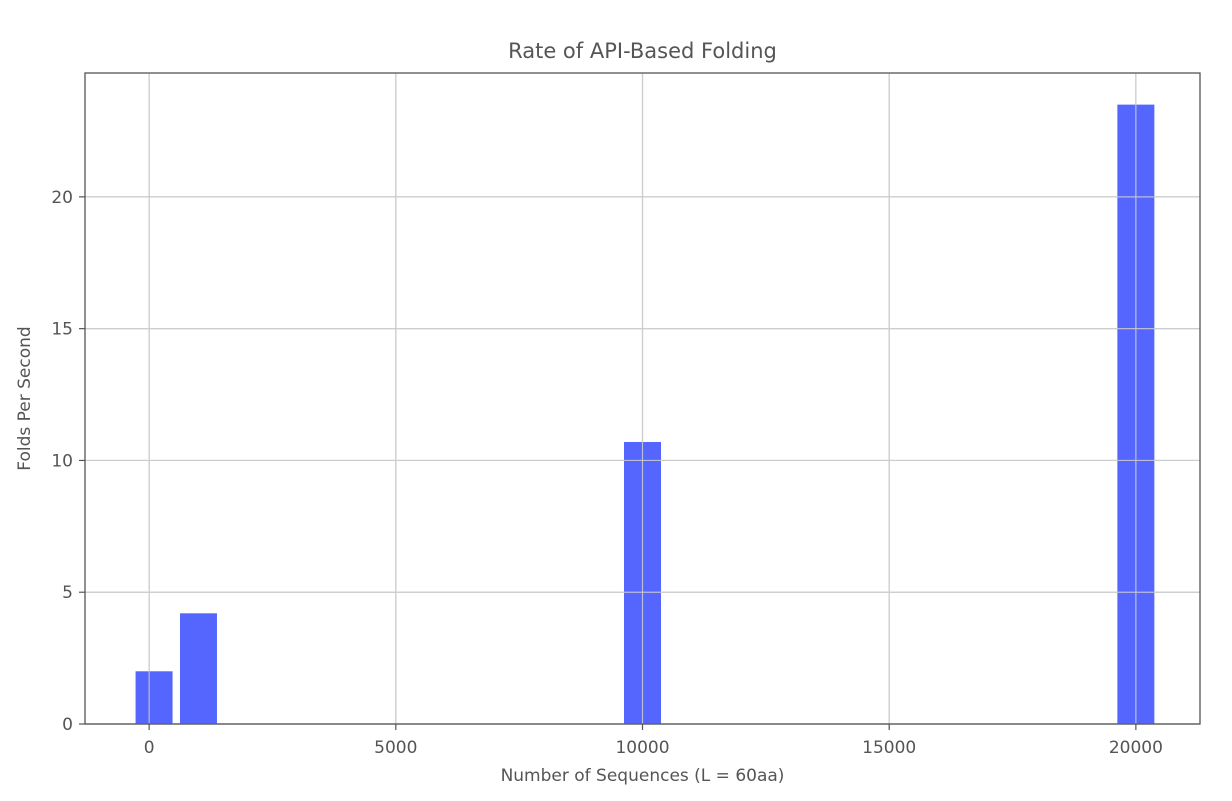 The height and width of the screenshot is (801, 1232). What do you see at coordinates (25, 398) in the screenshot?
I see `y-axis-label: Folds Per Second` at bounding box center [25, 398].